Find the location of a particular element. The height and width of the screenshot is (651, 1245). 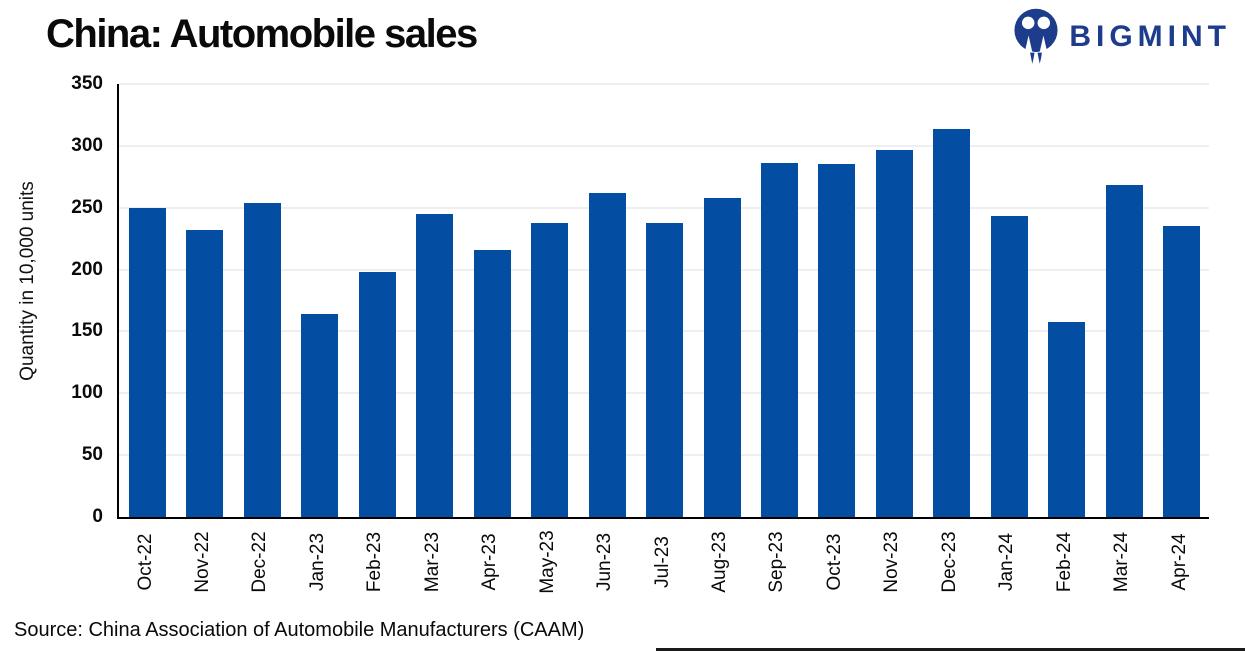

y-tick-label: 100 is located at coordinates (87, 393).